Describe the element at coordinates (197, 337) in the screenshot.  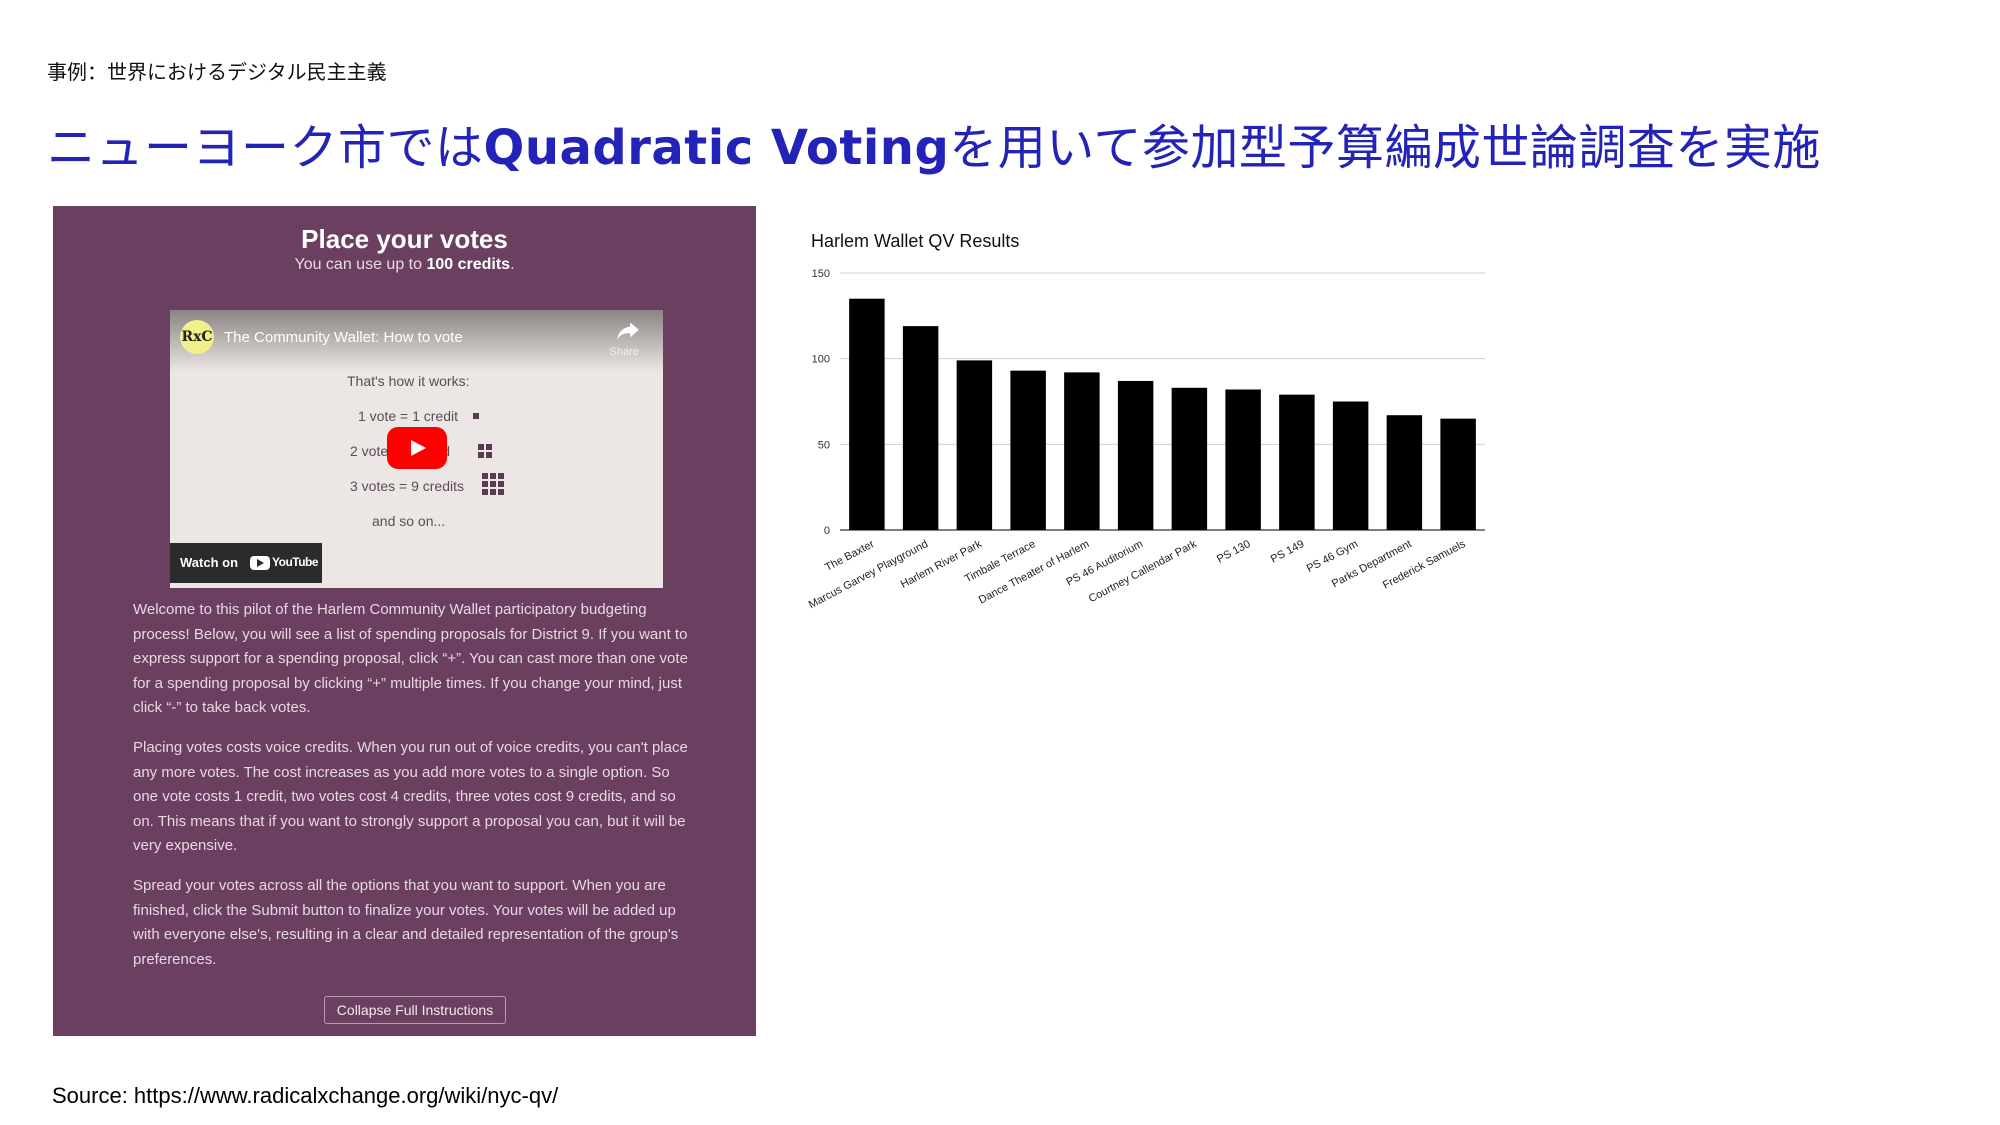
I see `channel-logo: RxC` at that location.